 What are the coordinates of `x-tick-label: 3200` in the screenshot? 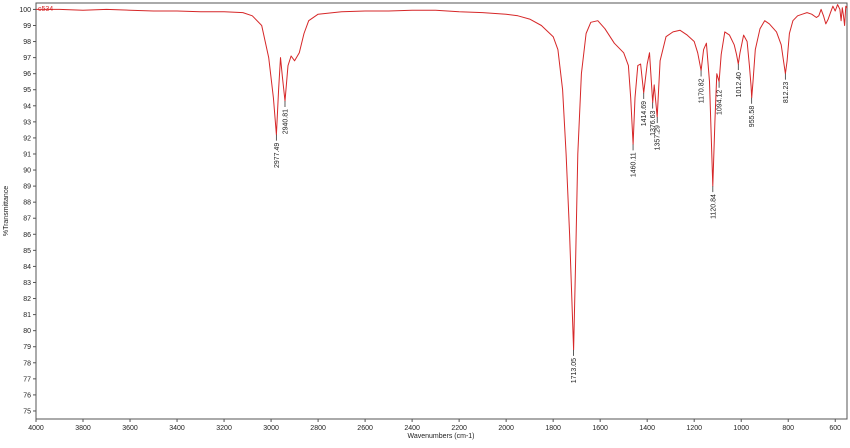 It's located at (224, 428).